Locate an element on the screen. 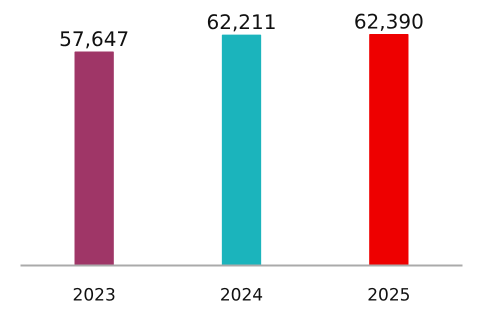  data-label: 62,390 is located at coordinates (389, 22).